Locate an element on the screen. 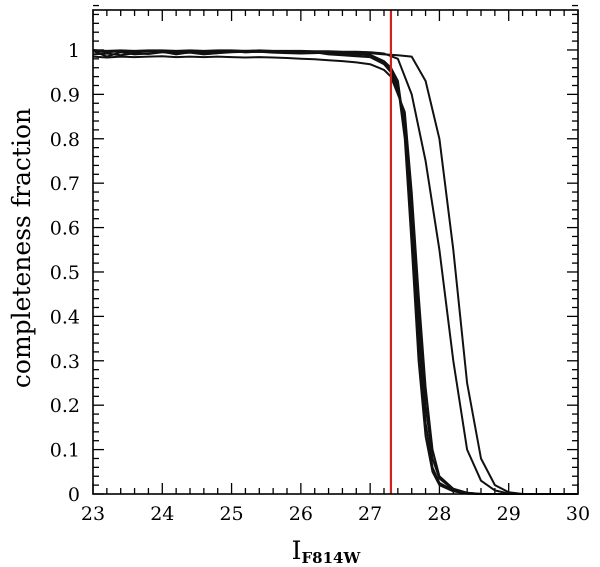 Image resolution: width=600 pixels, height=567 pixels. y-tick-label: 0.6 is located at coordinates (65, 229).